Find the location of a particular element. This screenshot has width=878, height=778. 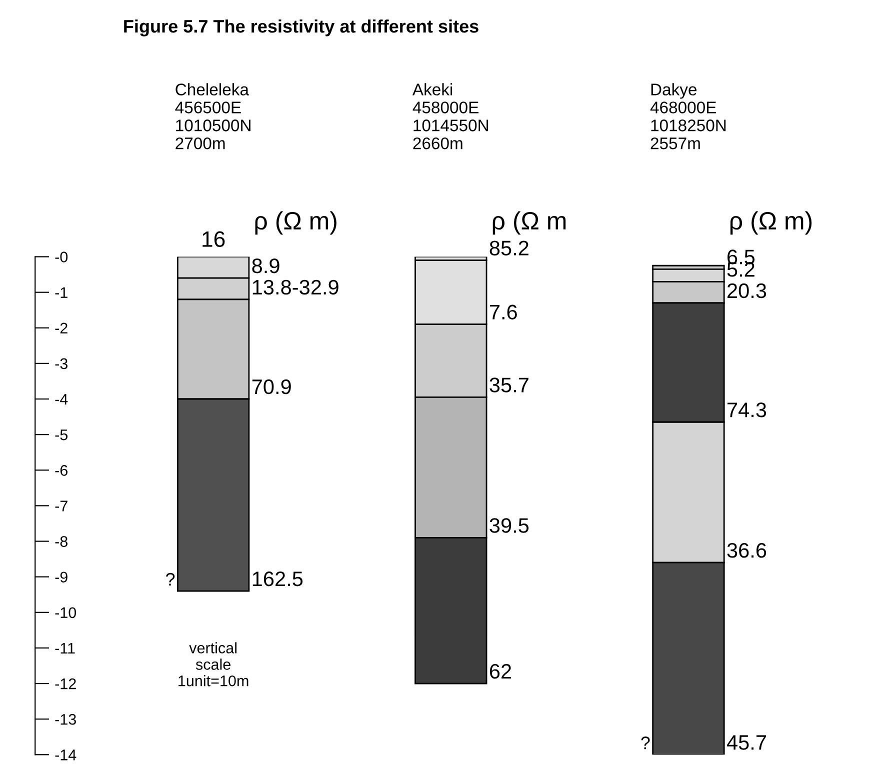

y-tick-label: -2 is located at coordinates (61, 328).